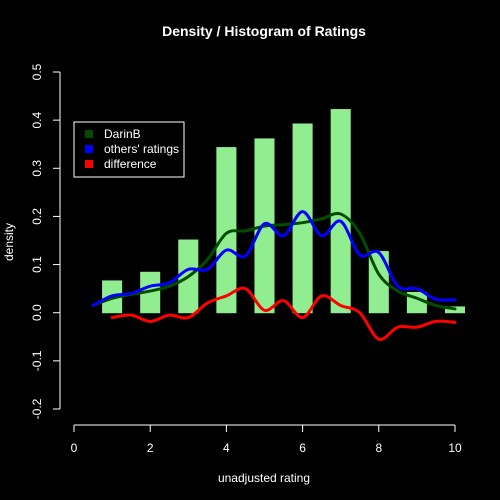 The image size is (500, 500). What do you see at coordinates (9, 242) in the screenshot?
I see `y-axis-label: density` at bounding box center [9, 242].